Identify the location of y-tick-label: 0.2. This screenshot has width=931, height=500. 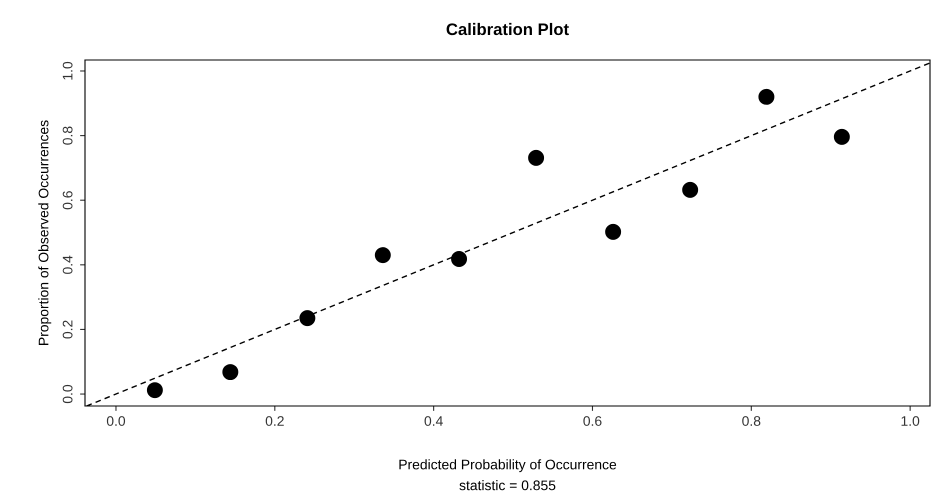
(67, 329).